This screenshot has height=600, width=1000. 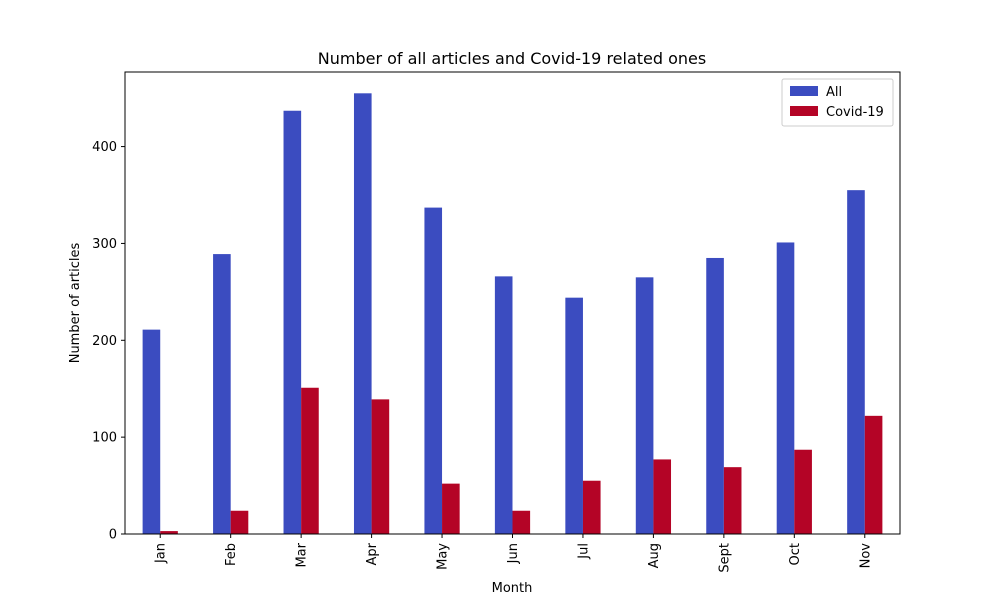 I want to click on bar-covid-19-jul, so click(x=591, y=507).